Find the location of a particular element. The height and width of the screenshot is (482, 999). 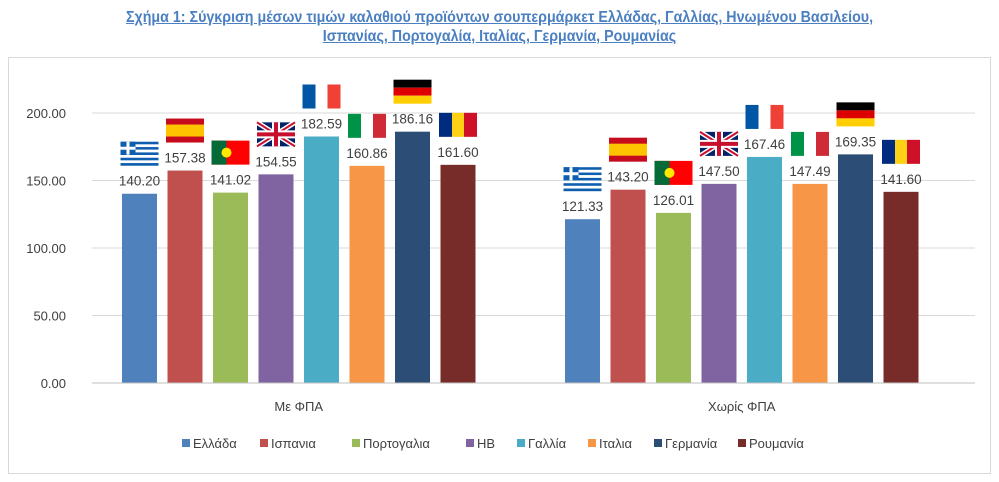

legend-item: Γαλλία is located at coordinates (542, 443).